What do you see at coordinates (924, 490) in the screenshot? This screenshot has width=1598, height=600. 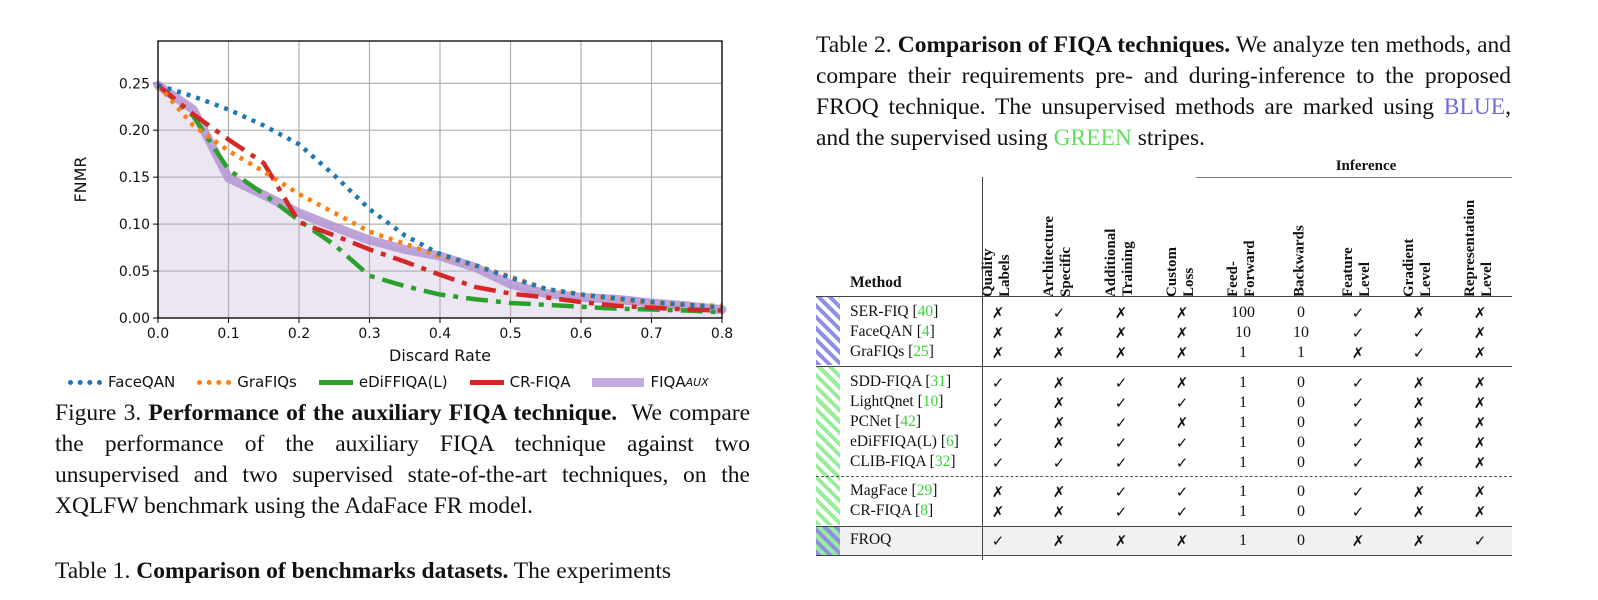 I see `citation-link: 29` at bounding box center [924, 490].